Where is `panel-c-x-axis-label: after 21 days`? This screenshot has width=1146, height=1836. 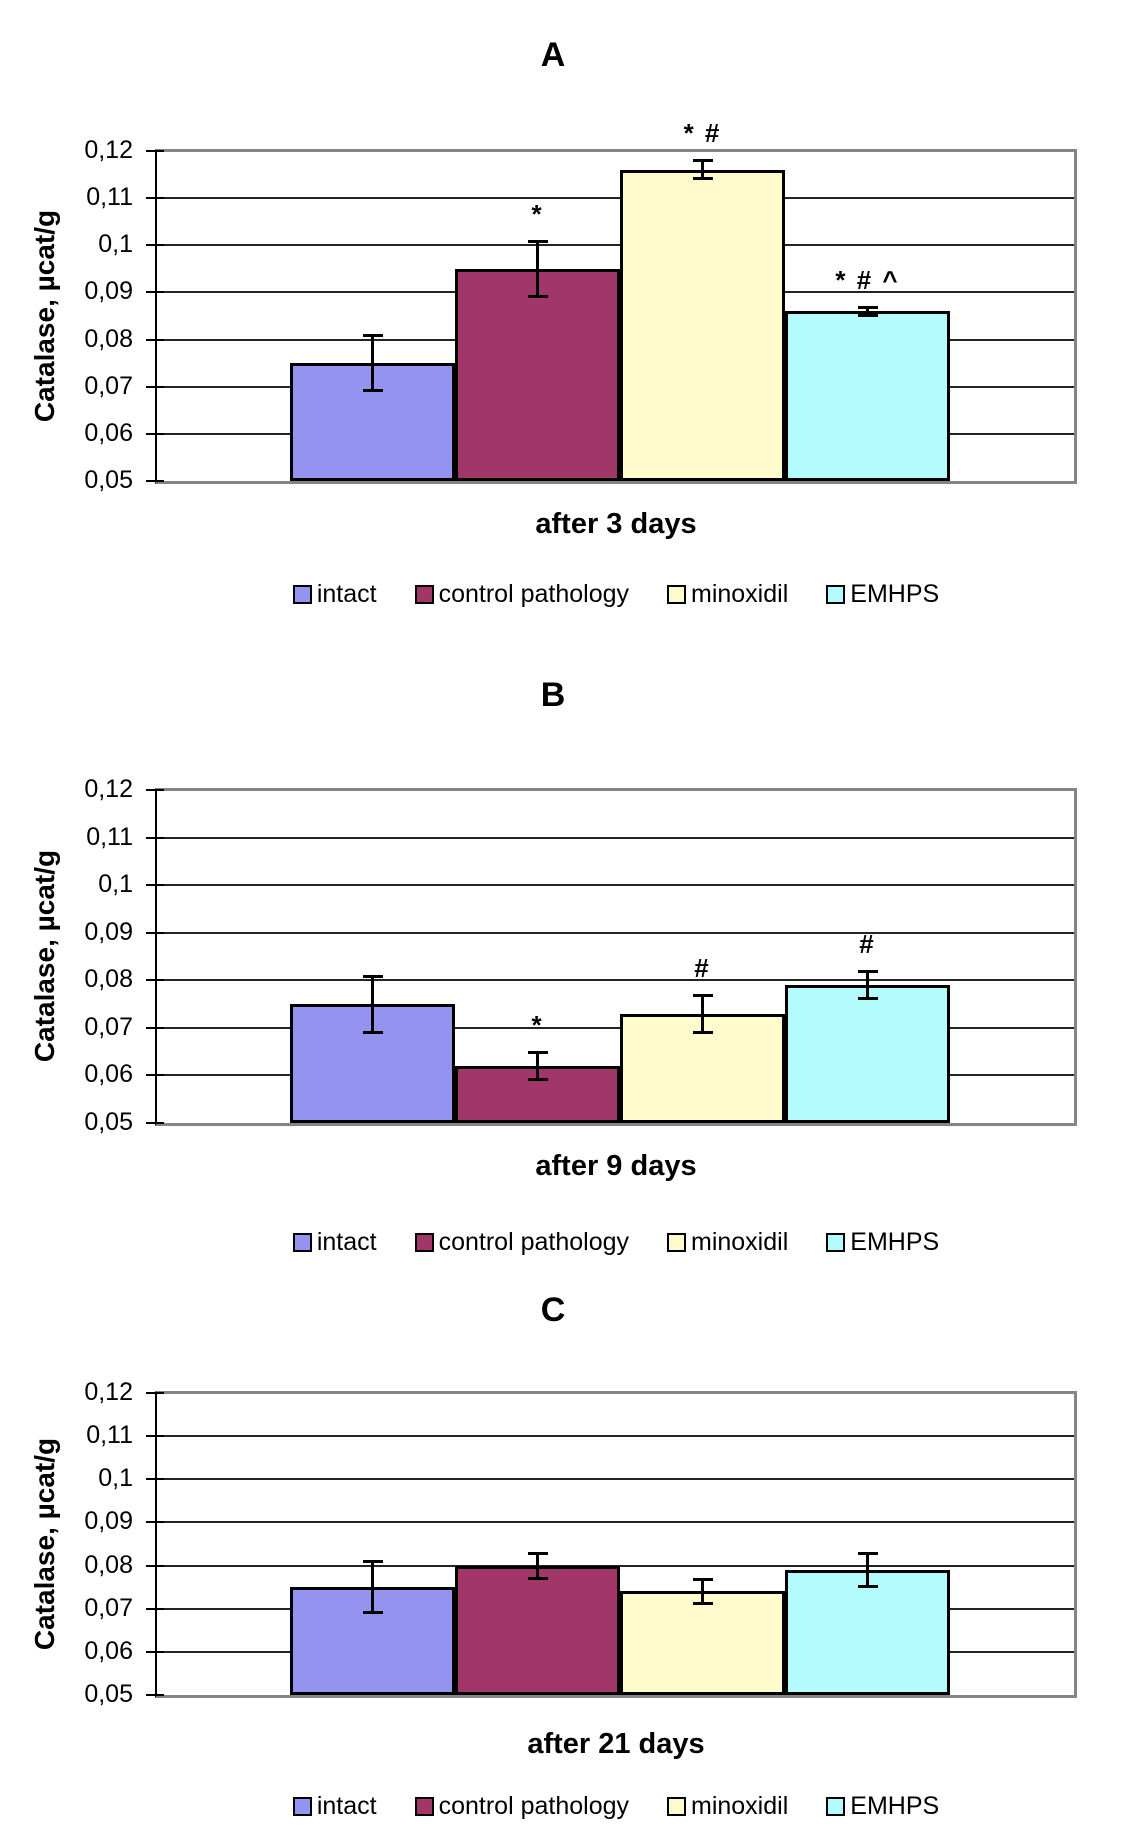
panel-c-x-axis-label: after 21 days is located at coordinates (616, 1744).